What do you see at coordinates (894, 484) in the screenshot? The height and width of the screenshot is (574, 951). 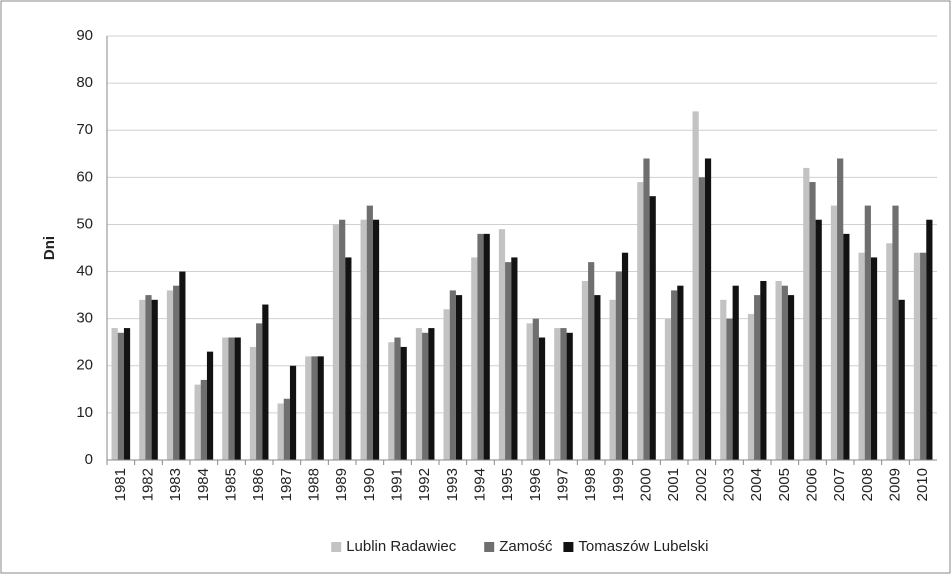 I see `x-tick-label: 2009` at bounding box center [894, 484].